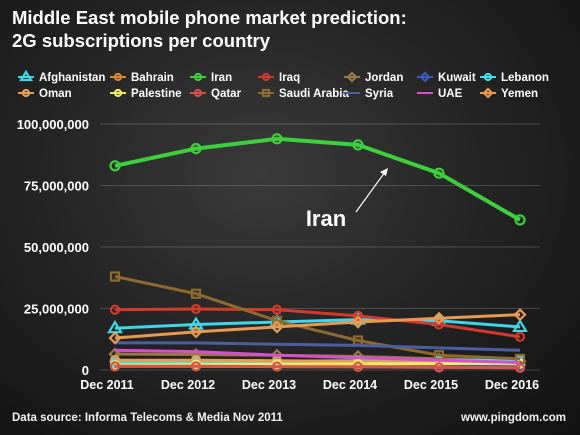 Image resolution: width=580 pixels, height=435 pixels. Describe the element at coordinates (56, 247) in the screenshot. I see `y-tick-label: 50,000,000` at that location.